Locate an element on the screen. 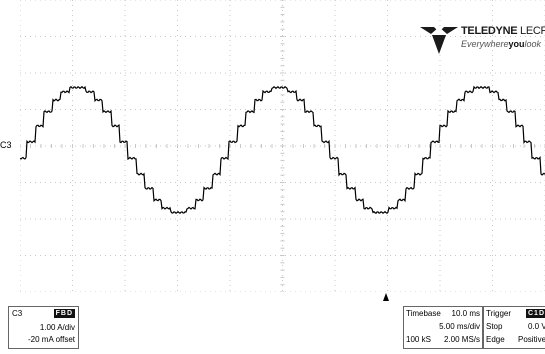 The image size is (545, 354). trigger-label: Trigger is located at coordinates (499, 313).